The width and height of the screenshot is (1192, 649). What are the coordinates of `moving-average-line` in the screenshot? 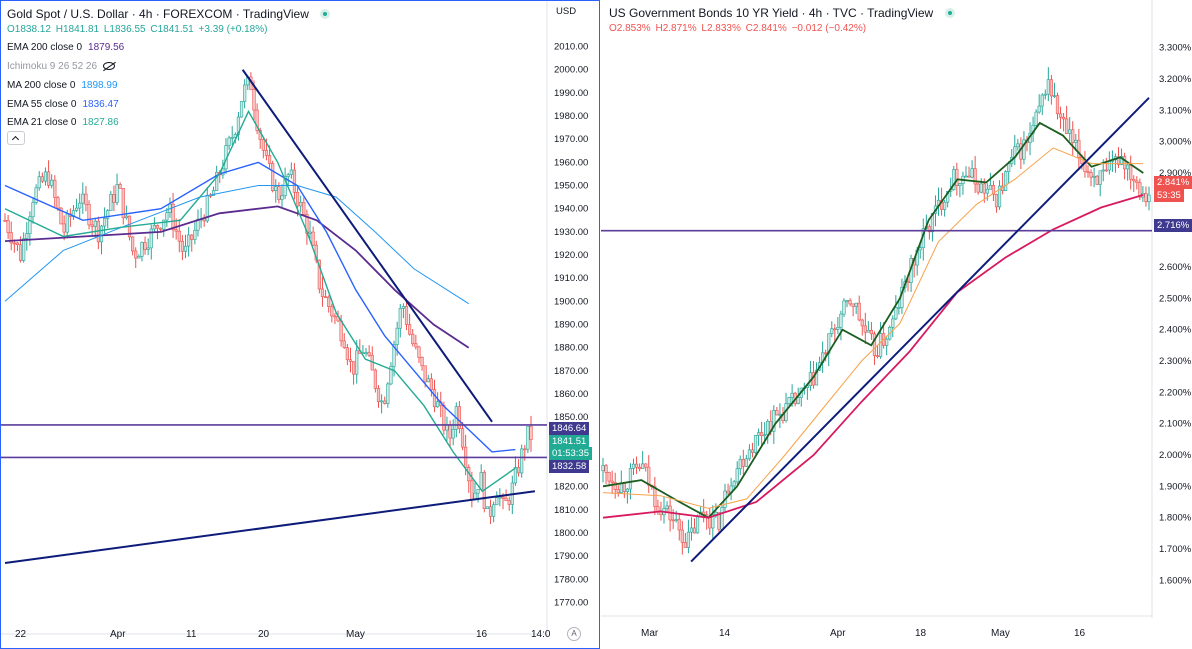 It's located at (236, 245).